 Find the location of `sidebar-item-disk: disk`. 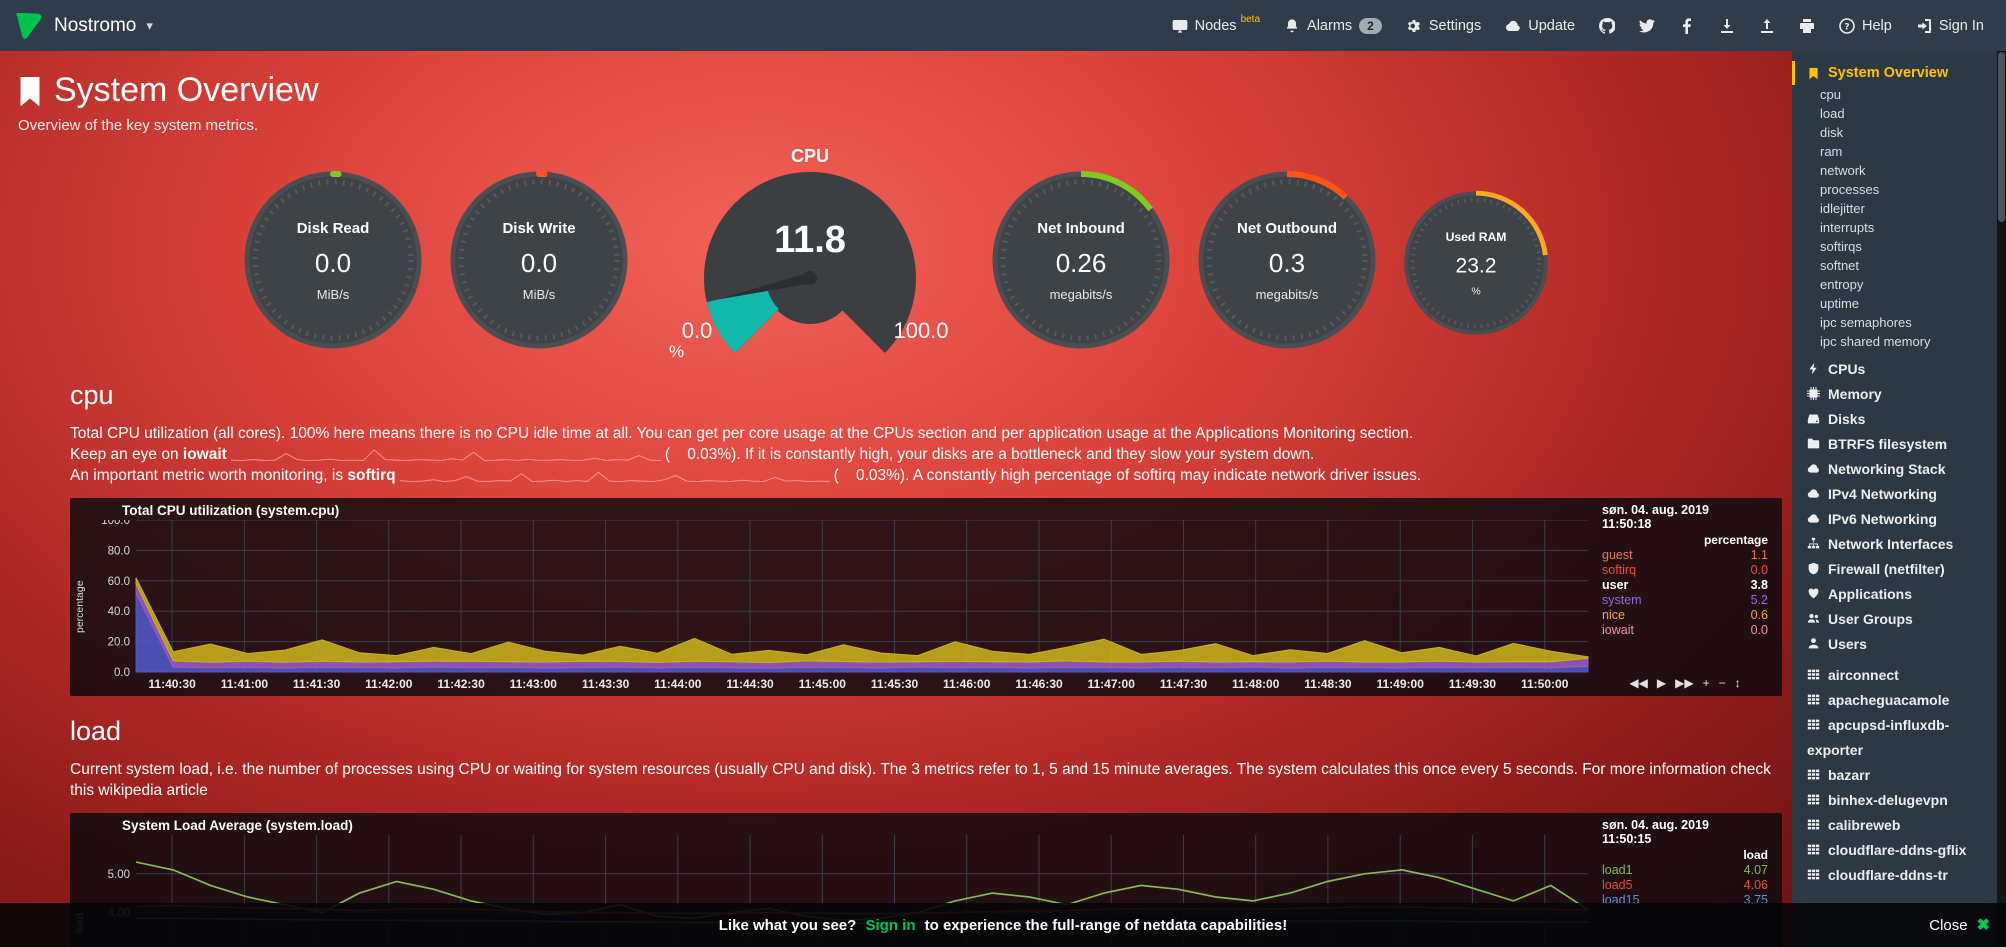

sidebar-item-disk: disk is located at coordinates (1832, 132).